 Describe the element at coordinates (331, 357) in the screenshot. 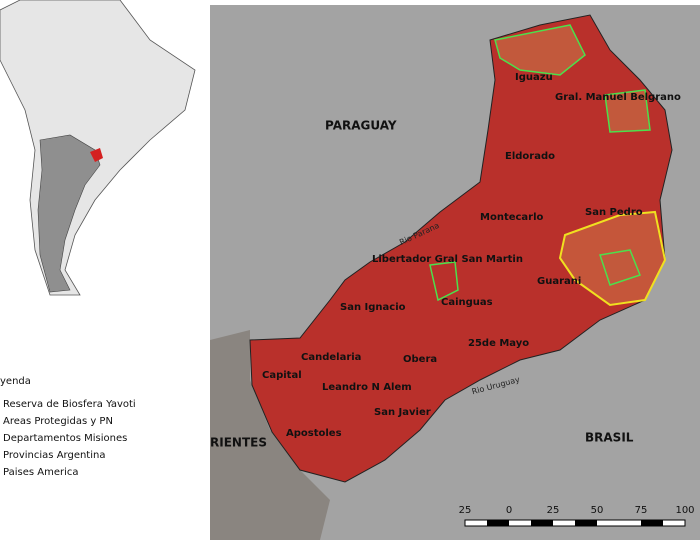

I see `department-label: Candelaria` at that location.